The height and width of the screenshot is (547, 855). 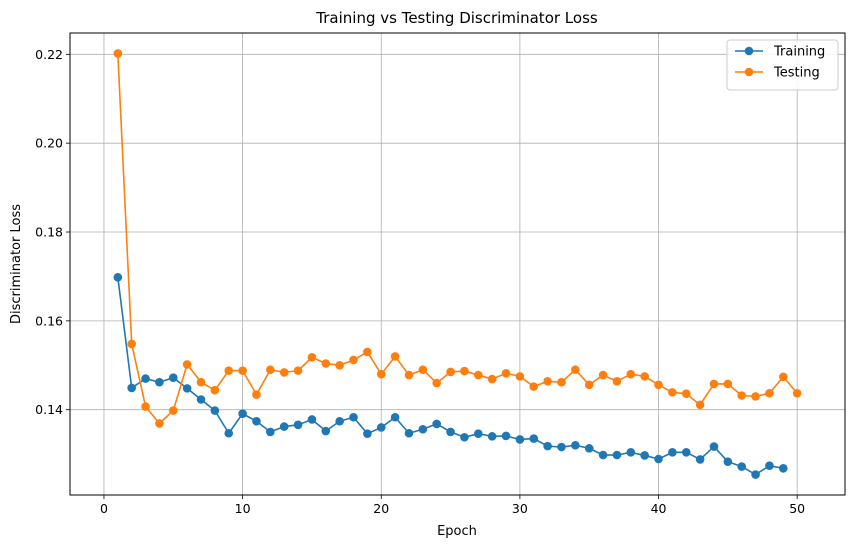 I want to click on chart-title: Training vs Testing Discriminator Loss, so click(x=456, y=18).